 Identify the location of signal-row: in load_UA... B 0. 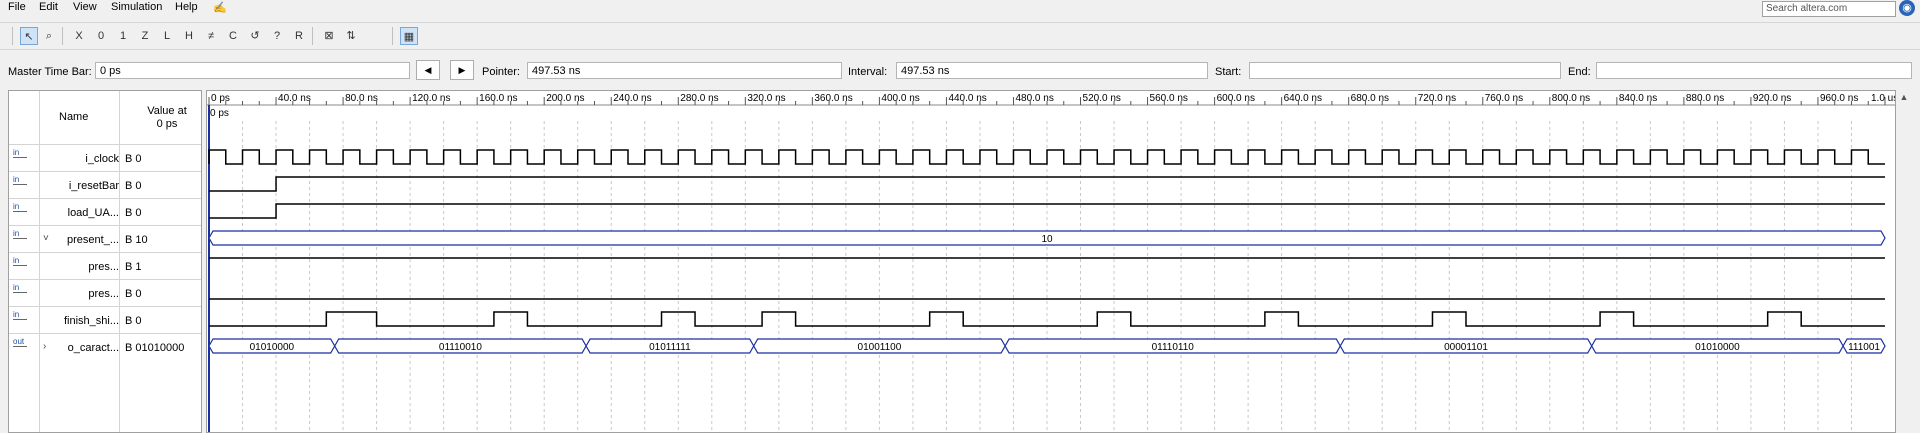
(105, 211).